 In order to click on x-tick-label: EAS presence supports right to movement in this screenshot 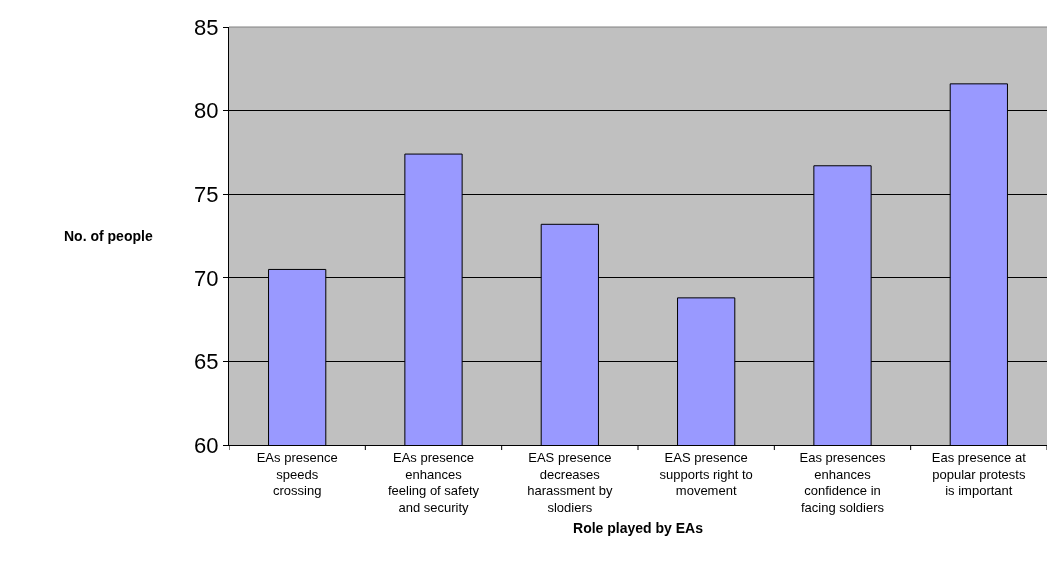, I will do `click(706, 474)`.